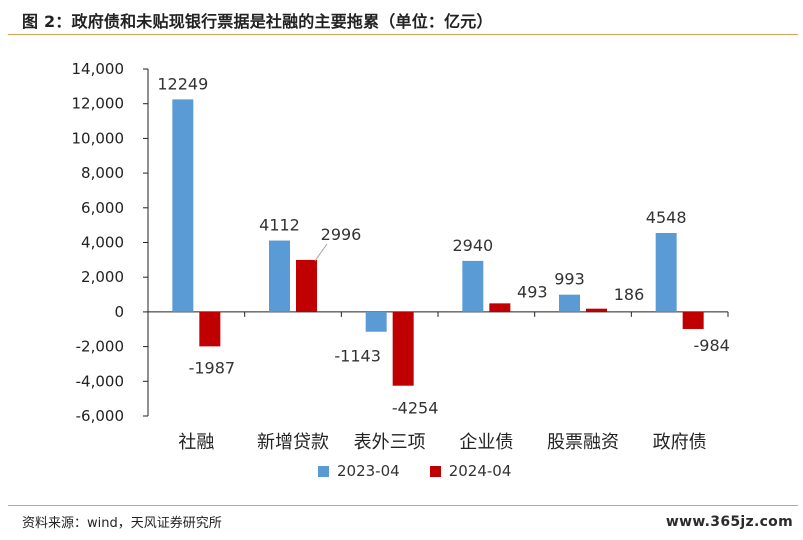 Image resolution: width=803 pixels, height=540 pixels. I want to click on data-label-2024-04-股票融资: 186, so click(629, 294).